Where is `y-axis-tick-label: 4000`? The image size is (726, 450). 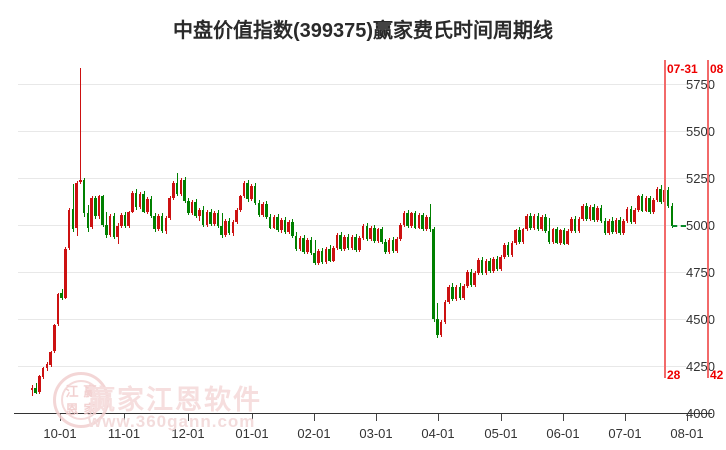
y-axis-tick-label: 4000 is located at coordinates (700, 413).